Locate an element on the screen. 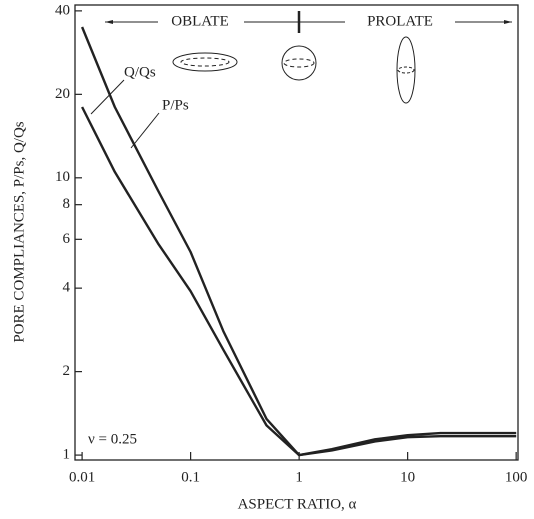 The image size is (534, 519). series-label: P/Ps is located at coordinates (175, 105).